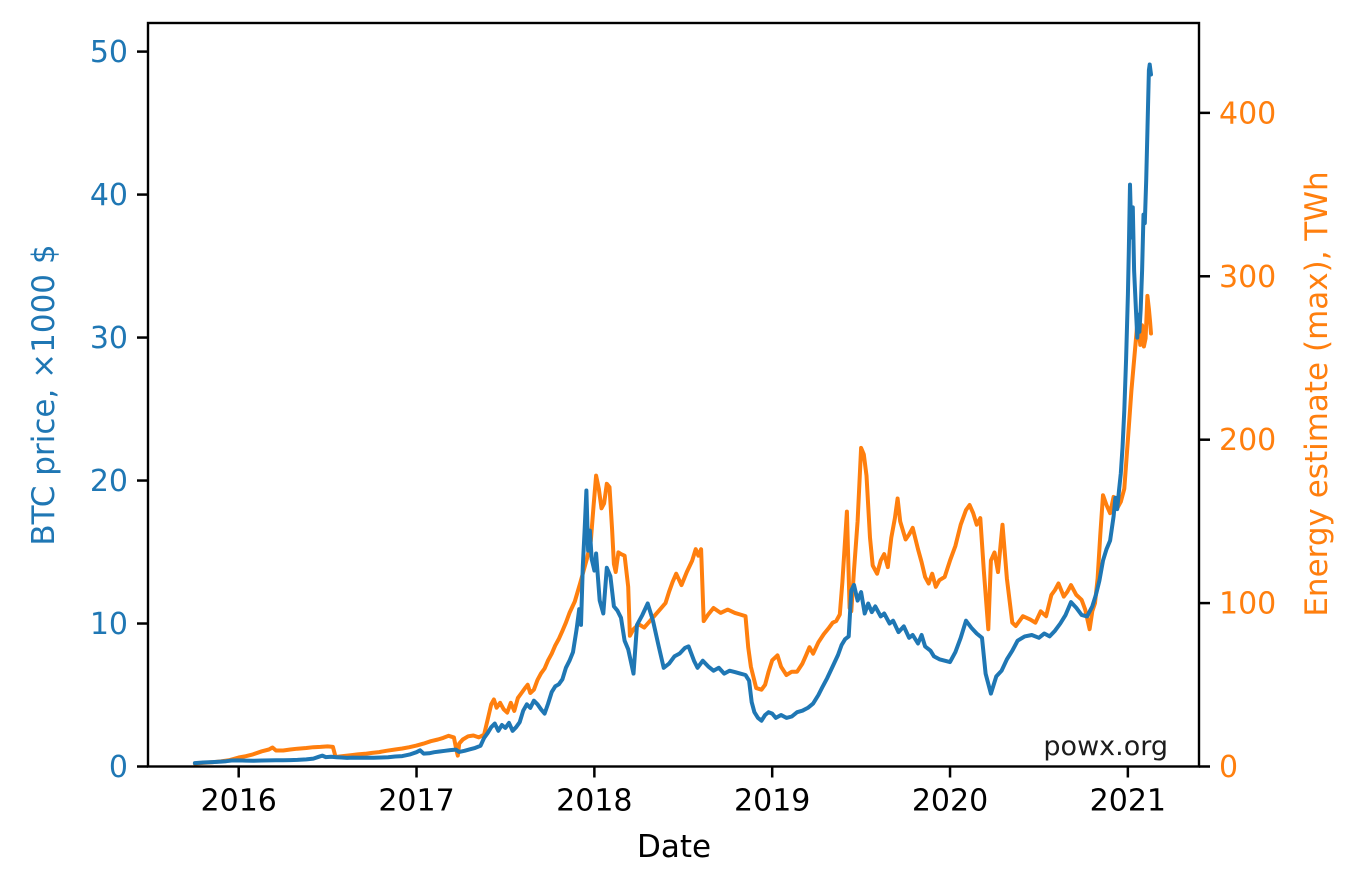  What do you see at coordinates (109, 195) in the screenshot?
I see `y-left-tick-label: 40` at bounding box center [109, 195].